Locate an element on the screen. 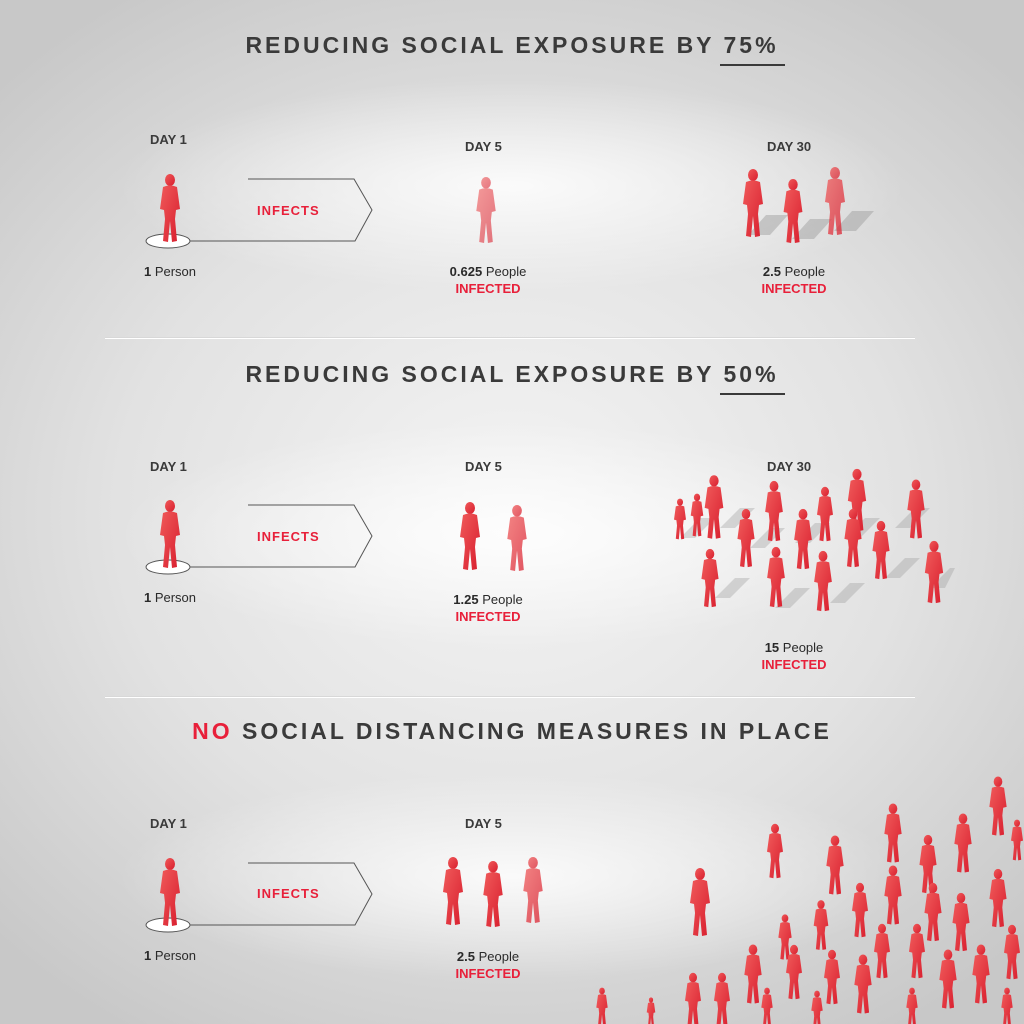 This screenshot has width=1024, height=1024. section-heading: REDUCING SOCIAL EXPOSURE BY 50% is located at coordinates (512, 378).